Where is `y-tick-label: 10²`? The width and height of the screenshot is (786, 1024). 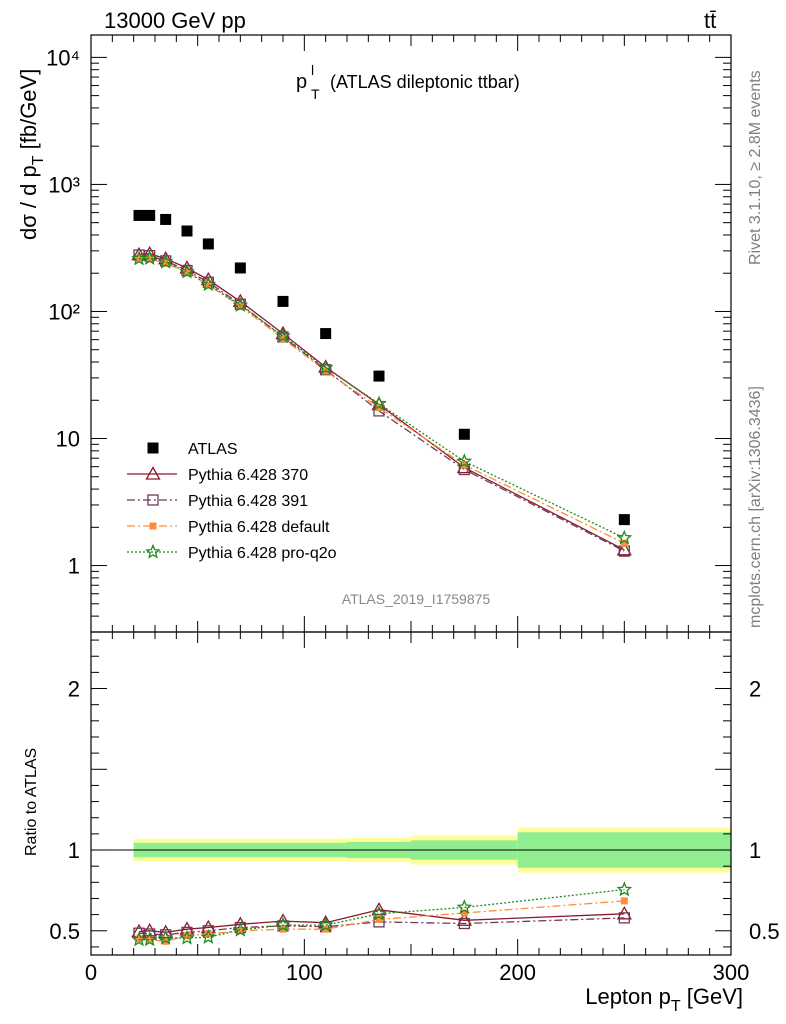 y-tick-label: 10² is located at coordinates (64, 311).